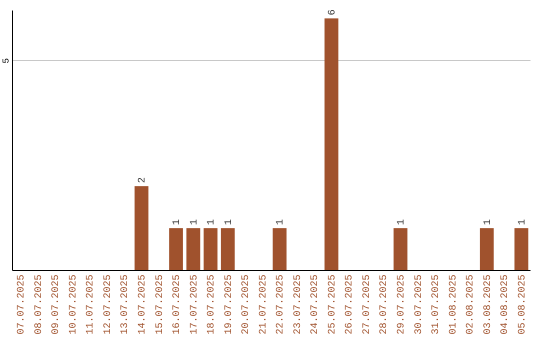 The width and height of the screenshot is (540, 340). I want to click on x-tick-label: 27.07.2025, so click(367, 304).